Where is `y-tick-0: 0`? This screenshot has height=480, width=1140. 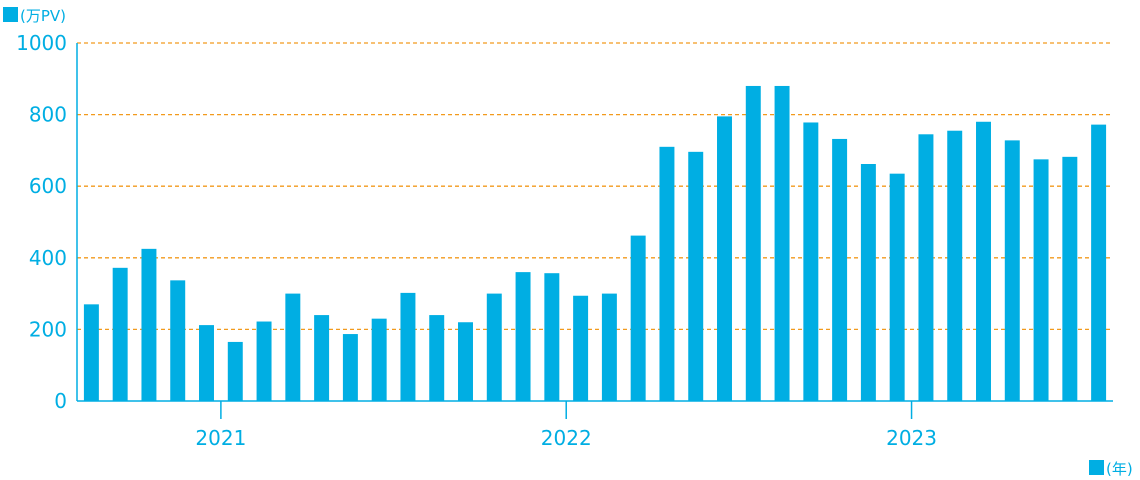 y-tick-0: 0 is located at coordinates (60, 401).